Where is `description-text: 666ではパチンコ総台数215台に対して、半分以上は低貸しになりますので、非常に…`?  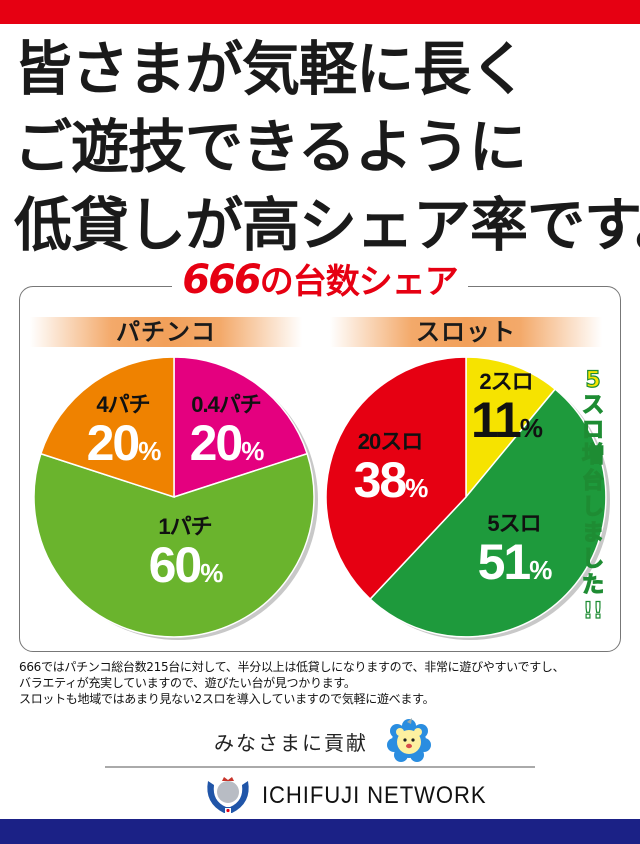 description-text: 666ではパチンコ総台数215台に対して、半分以上は低貸しになりますので、非常に… is located at coordinates (324, 683).